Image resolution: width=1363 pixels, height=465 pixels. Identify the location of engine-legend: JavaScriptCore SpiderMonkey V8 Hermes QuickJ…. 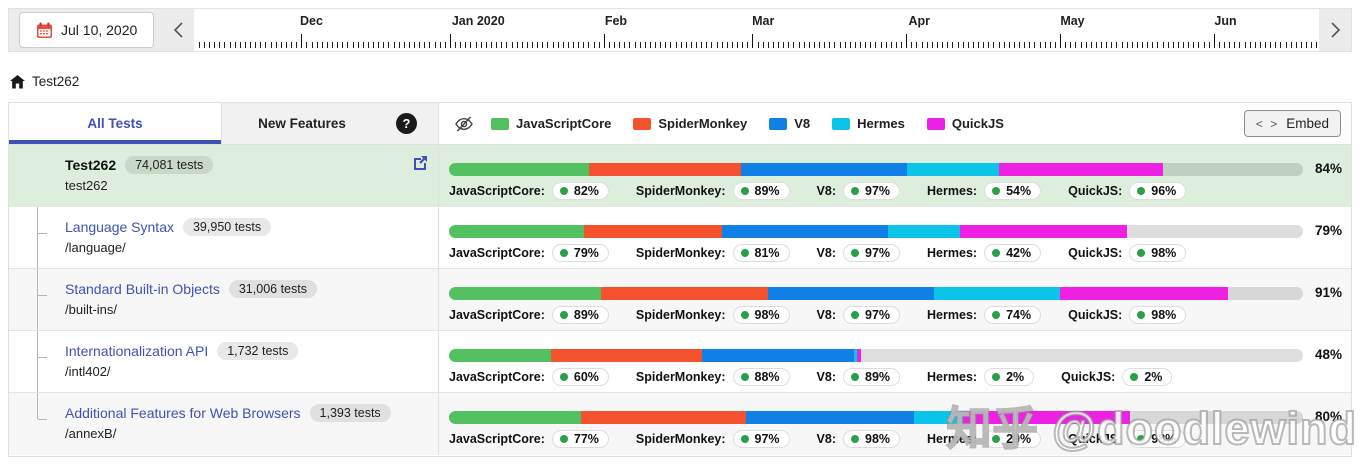
(747, 123).